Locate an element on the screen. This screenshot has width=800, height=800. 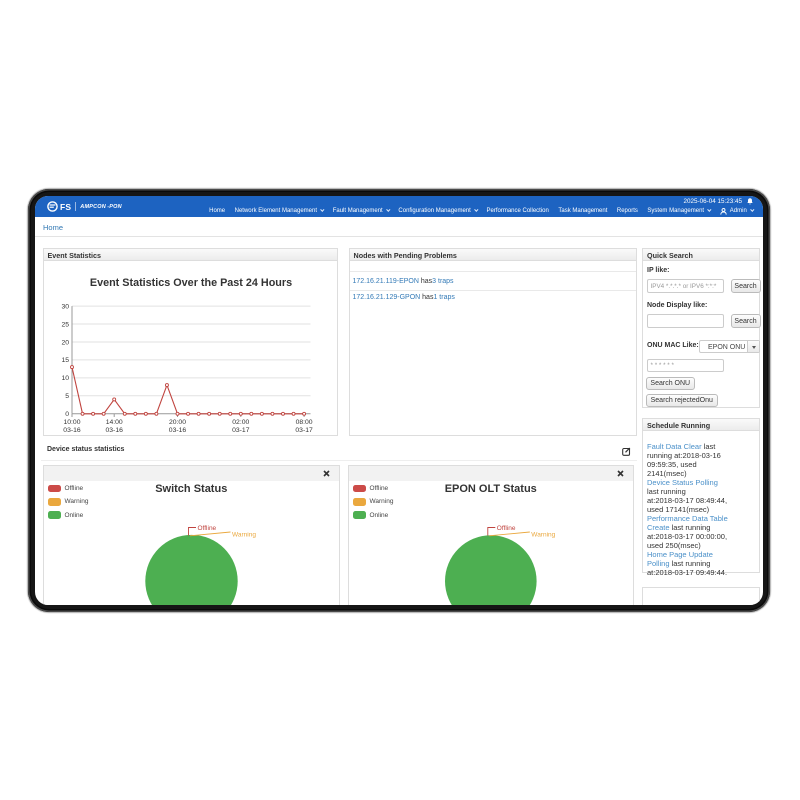
svg-text: 08:00 is located at coordinates (303, 421).